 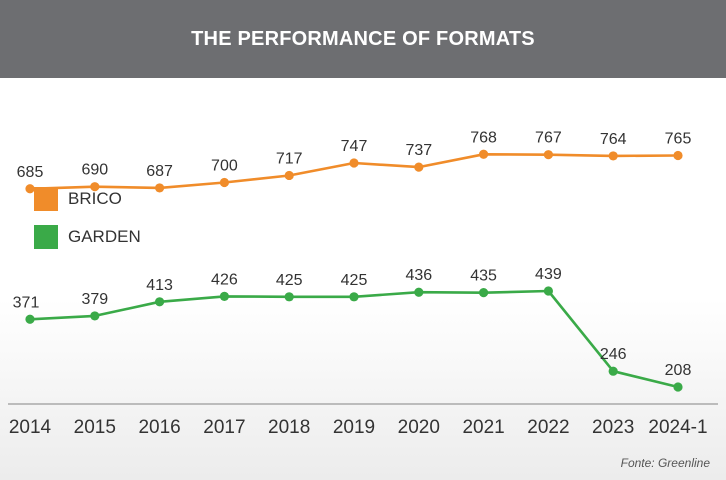 I want to click on x-tick-label: 2023, so click(x=613, y=427).